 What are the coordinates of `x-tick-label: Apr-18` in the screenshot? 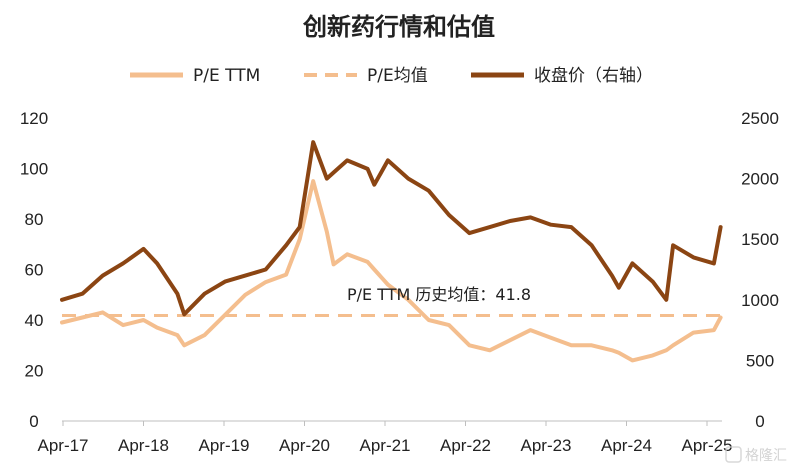 It's located at (143, 445).